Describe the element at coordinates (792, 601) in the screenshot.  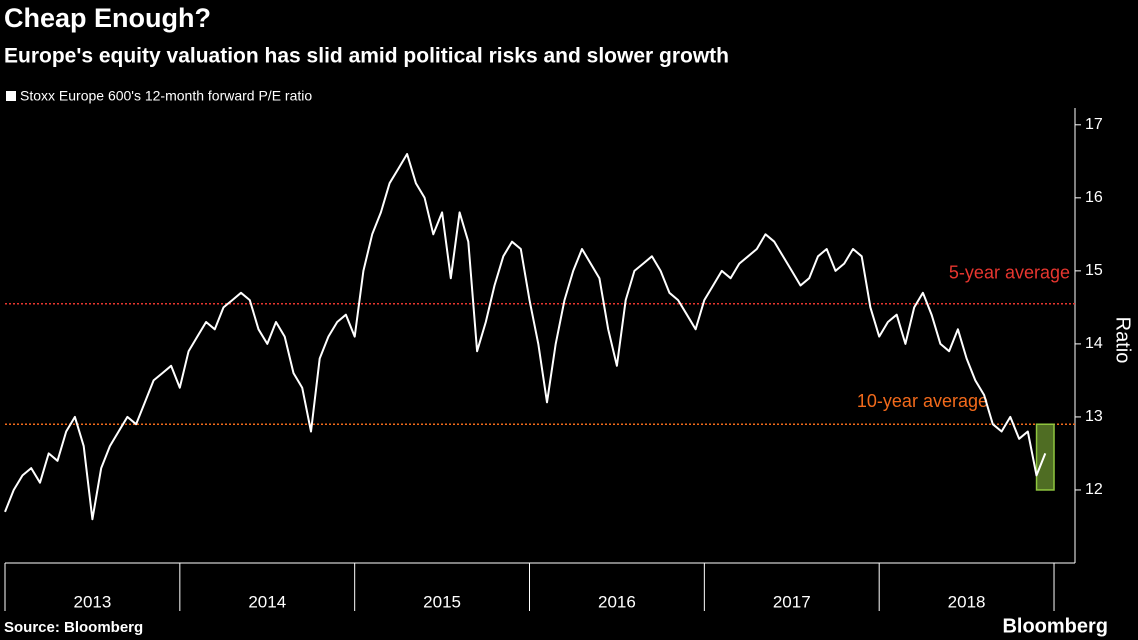
I see `x-tick-label: 2017` at that location.